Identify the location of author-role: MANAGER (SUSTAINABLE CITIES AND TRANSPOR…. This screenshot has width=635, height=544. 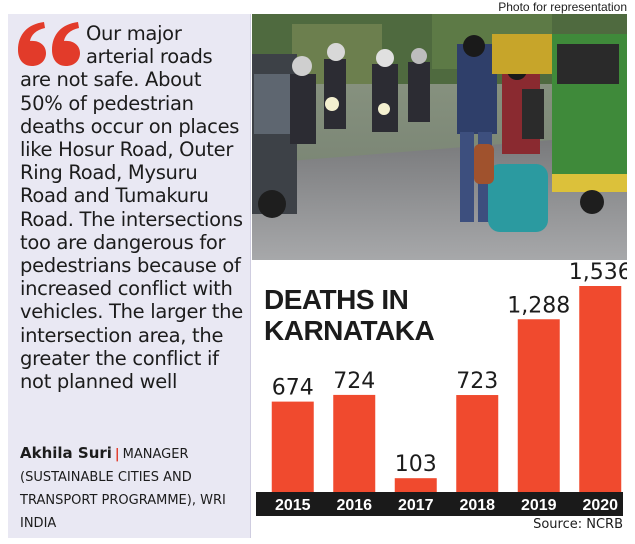
(123, 489).